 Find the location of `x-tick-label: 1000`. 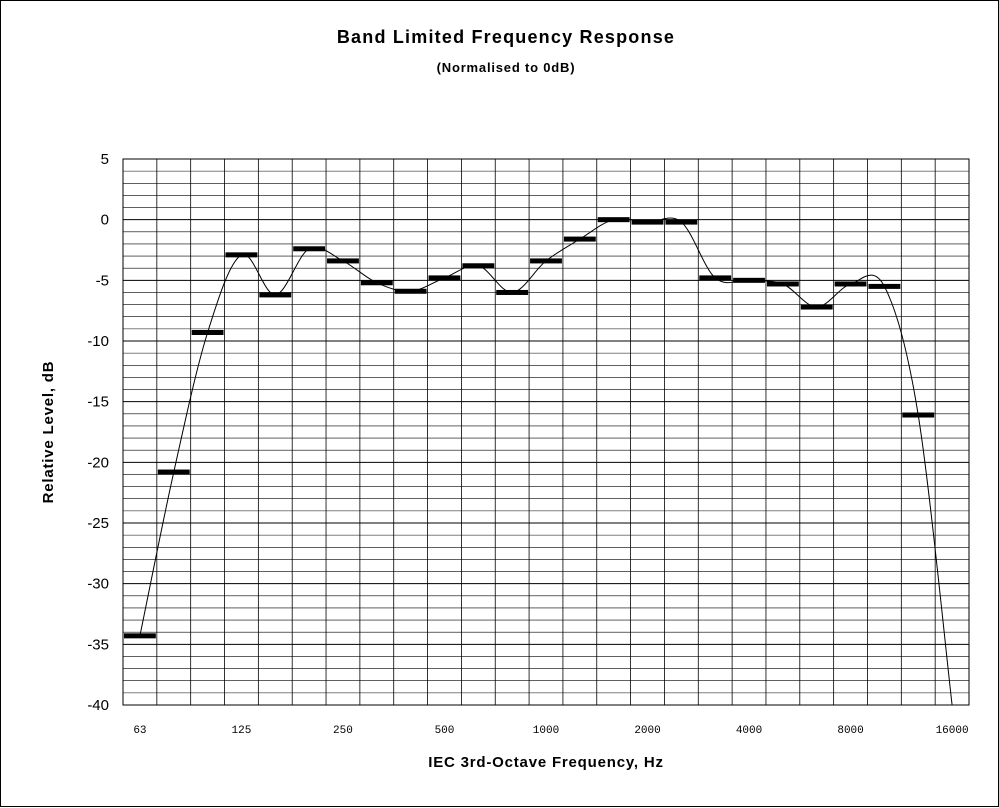

x-tick-label: 1000 is located at coordinates (546, 731).